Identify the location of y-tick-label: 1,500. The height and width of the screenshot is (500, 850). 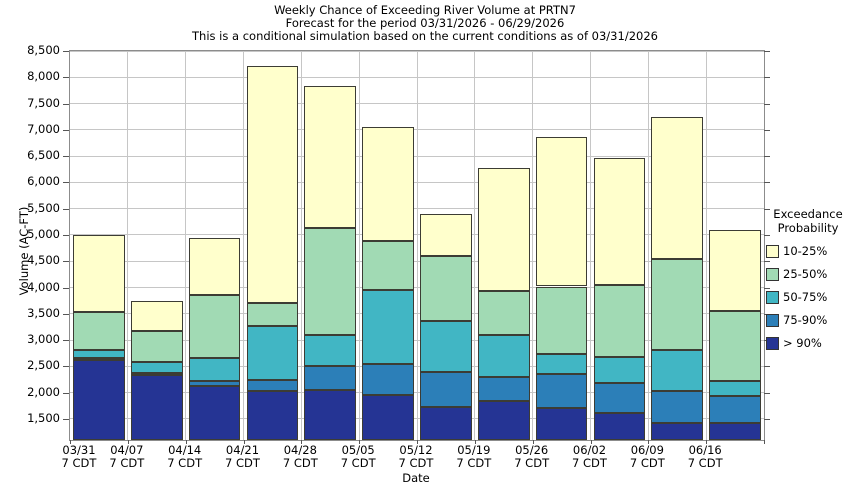
(43, 417).